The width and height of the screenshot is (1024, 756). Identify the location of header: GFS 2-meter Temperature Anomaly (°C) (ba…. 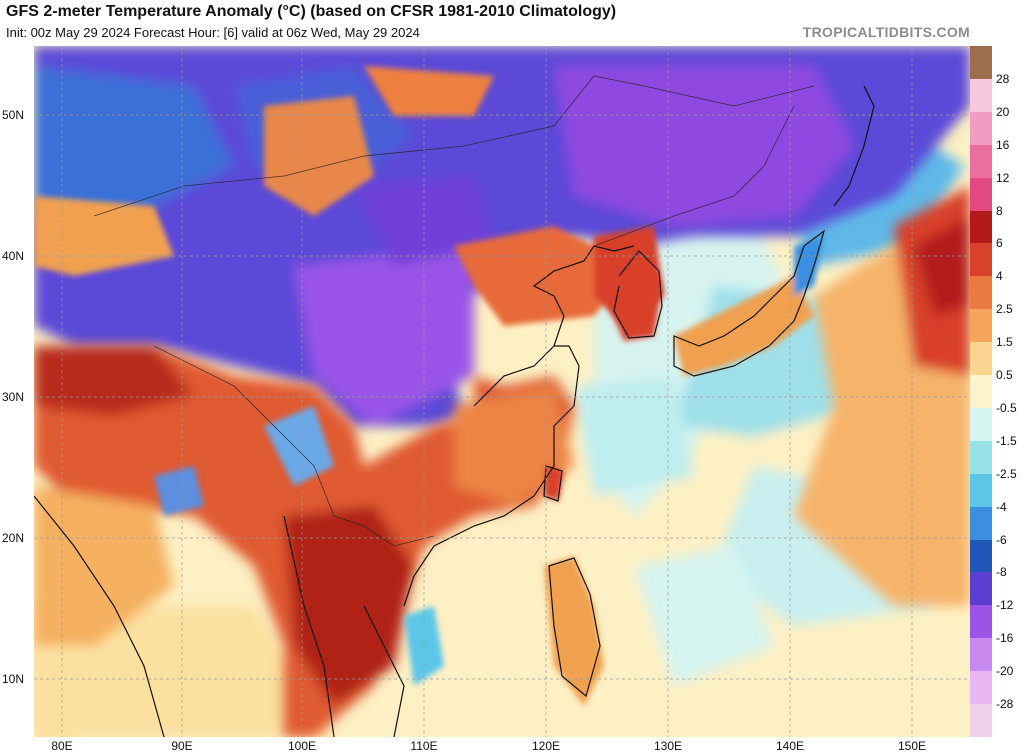
(512, 23).